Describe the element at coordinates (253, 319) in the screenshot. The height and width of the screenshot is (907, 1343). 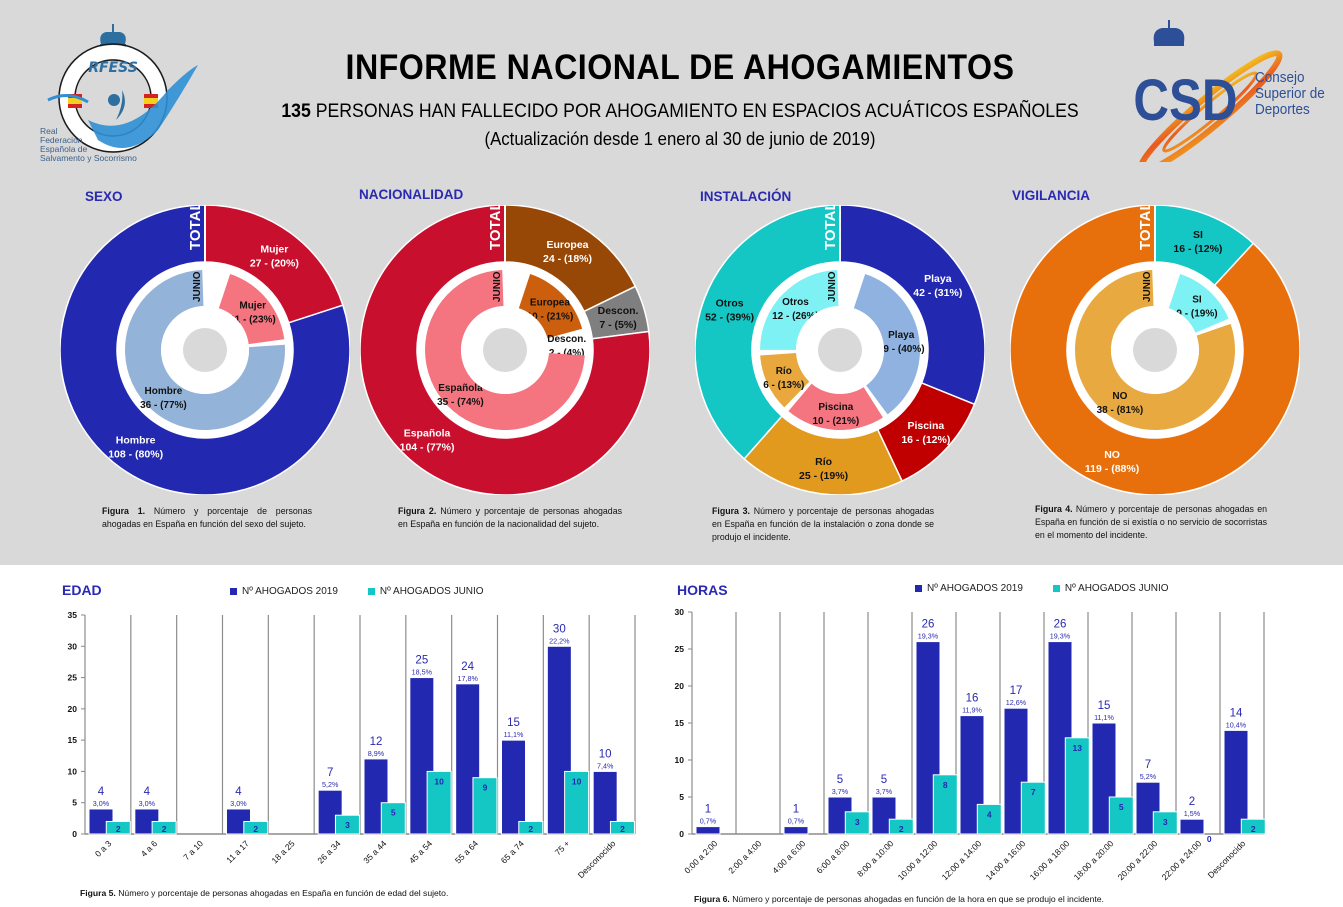
I see `slice-value-label: 11 - (23%)` at that location.